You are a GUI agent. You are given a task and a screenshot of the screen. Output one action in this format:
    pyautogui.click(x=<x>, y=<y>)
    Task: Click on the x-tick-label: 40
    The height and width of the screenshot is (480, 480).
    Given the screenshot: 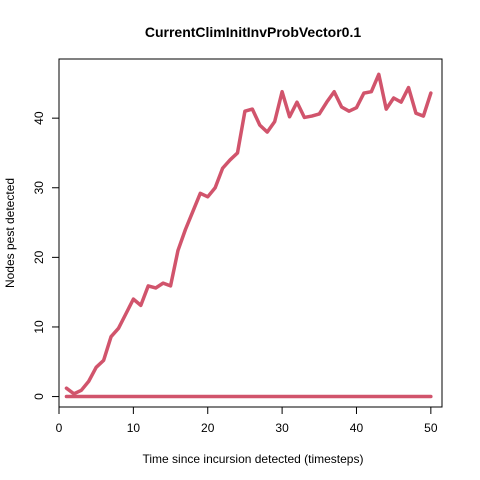 What is the action you would take?
    pyautogui.click(x=357, y=428)
    